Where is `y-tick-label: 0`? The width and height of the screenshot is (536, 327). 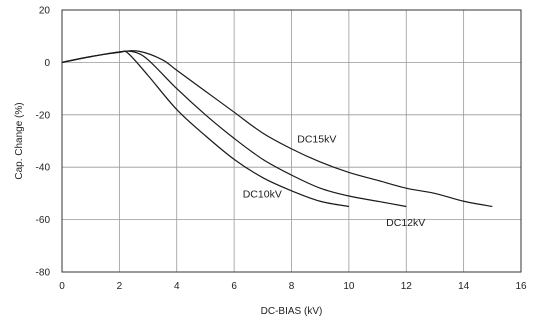 y-tick-label: 0 is located at coordinates (47, 63).